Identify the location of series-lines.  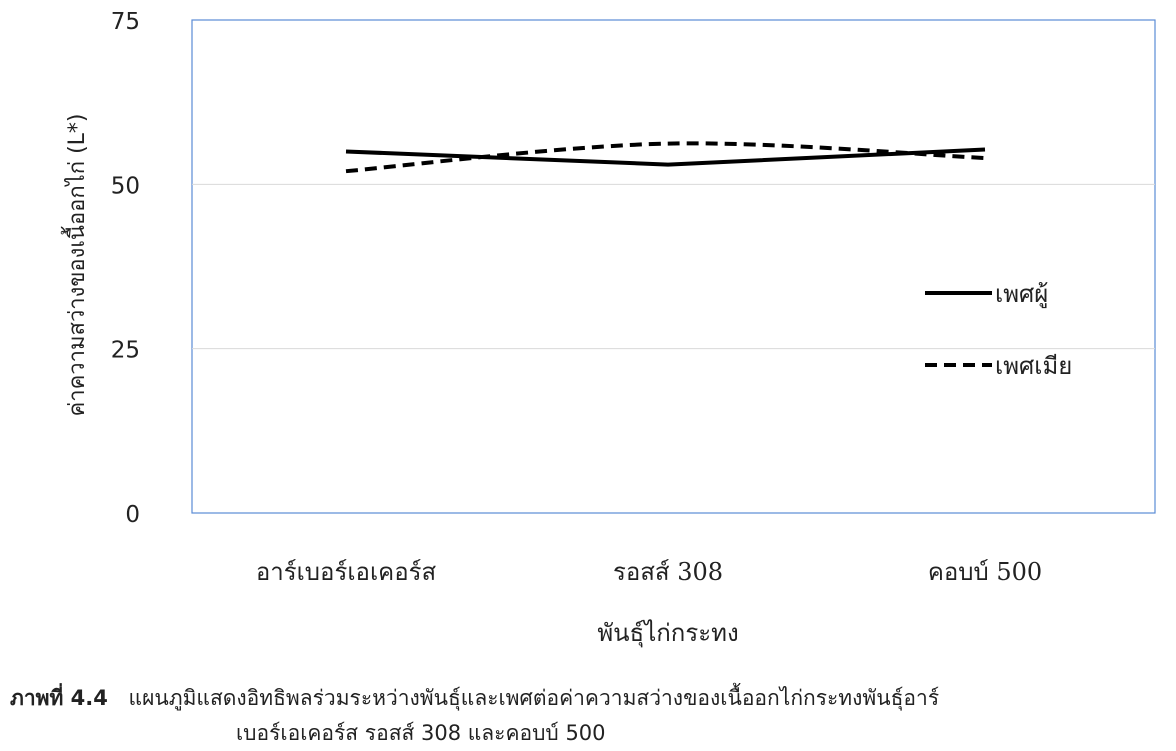
(665, 157).